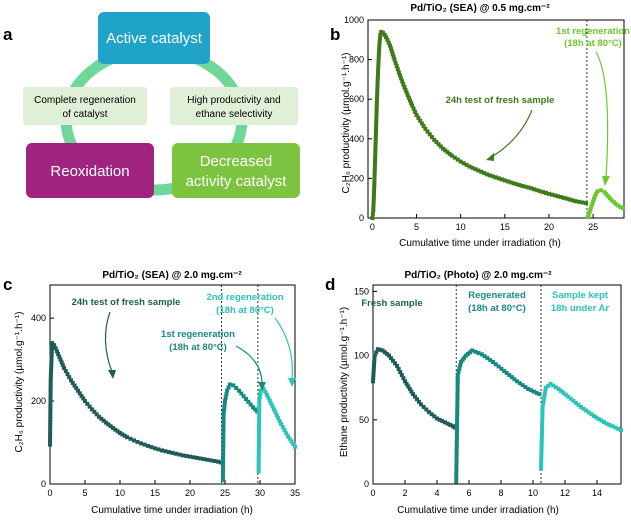  What do you see at coordinates (361, 291) in the screenshot?
I see `panel-d-ytick-label-3: 150` at bounding box center [361, 291].